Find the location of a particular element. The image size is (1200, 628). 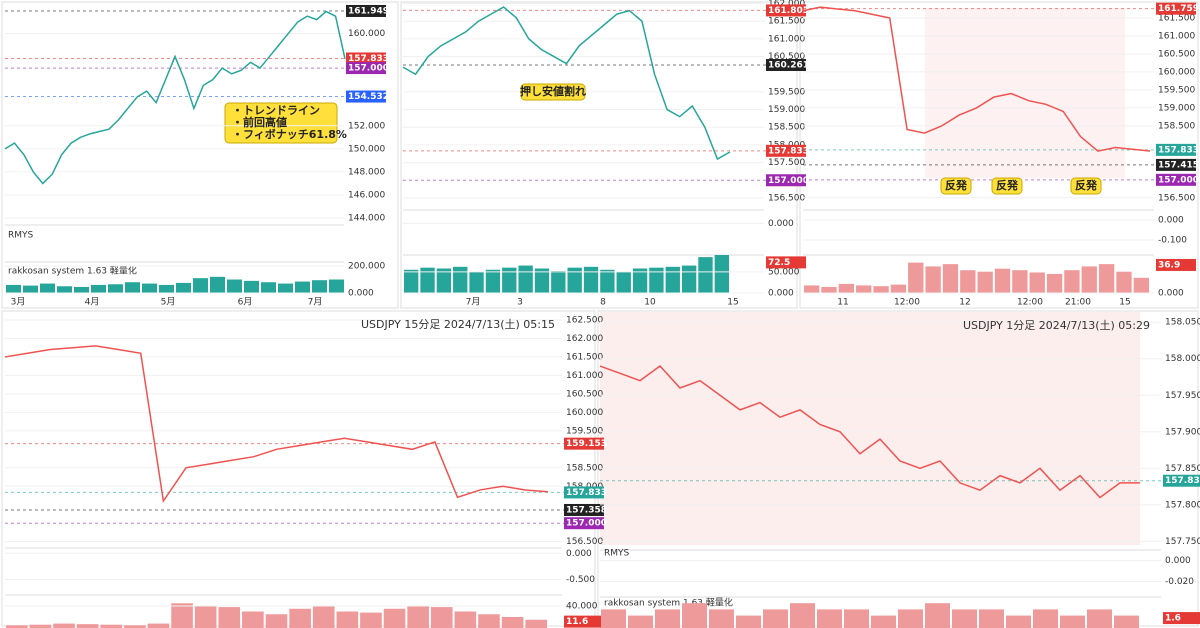

x-tick-label: 3月 is located at coordinates (18, 302).